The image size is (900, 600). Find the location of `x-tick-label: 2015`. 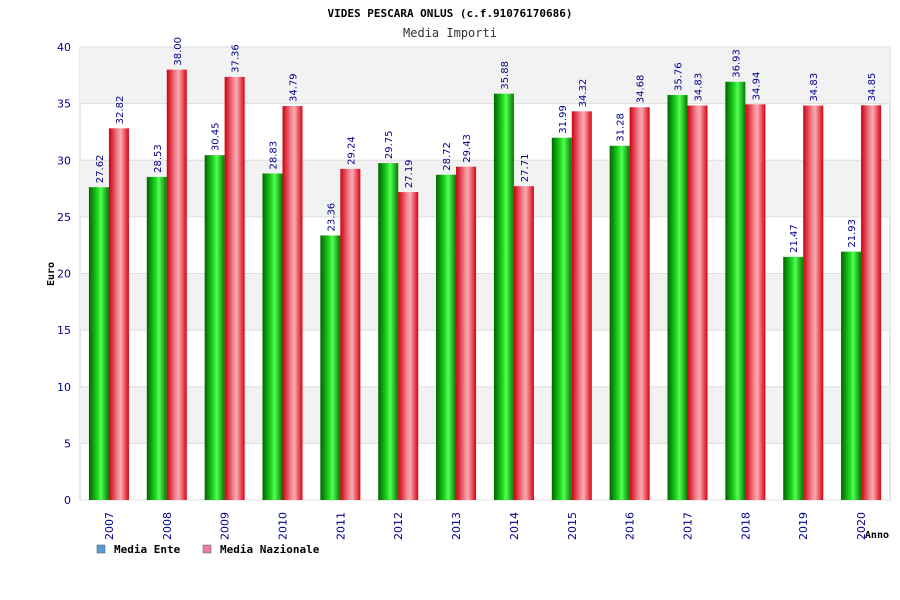

x-tick-label: 2015 is located at coordinates (572, 526).